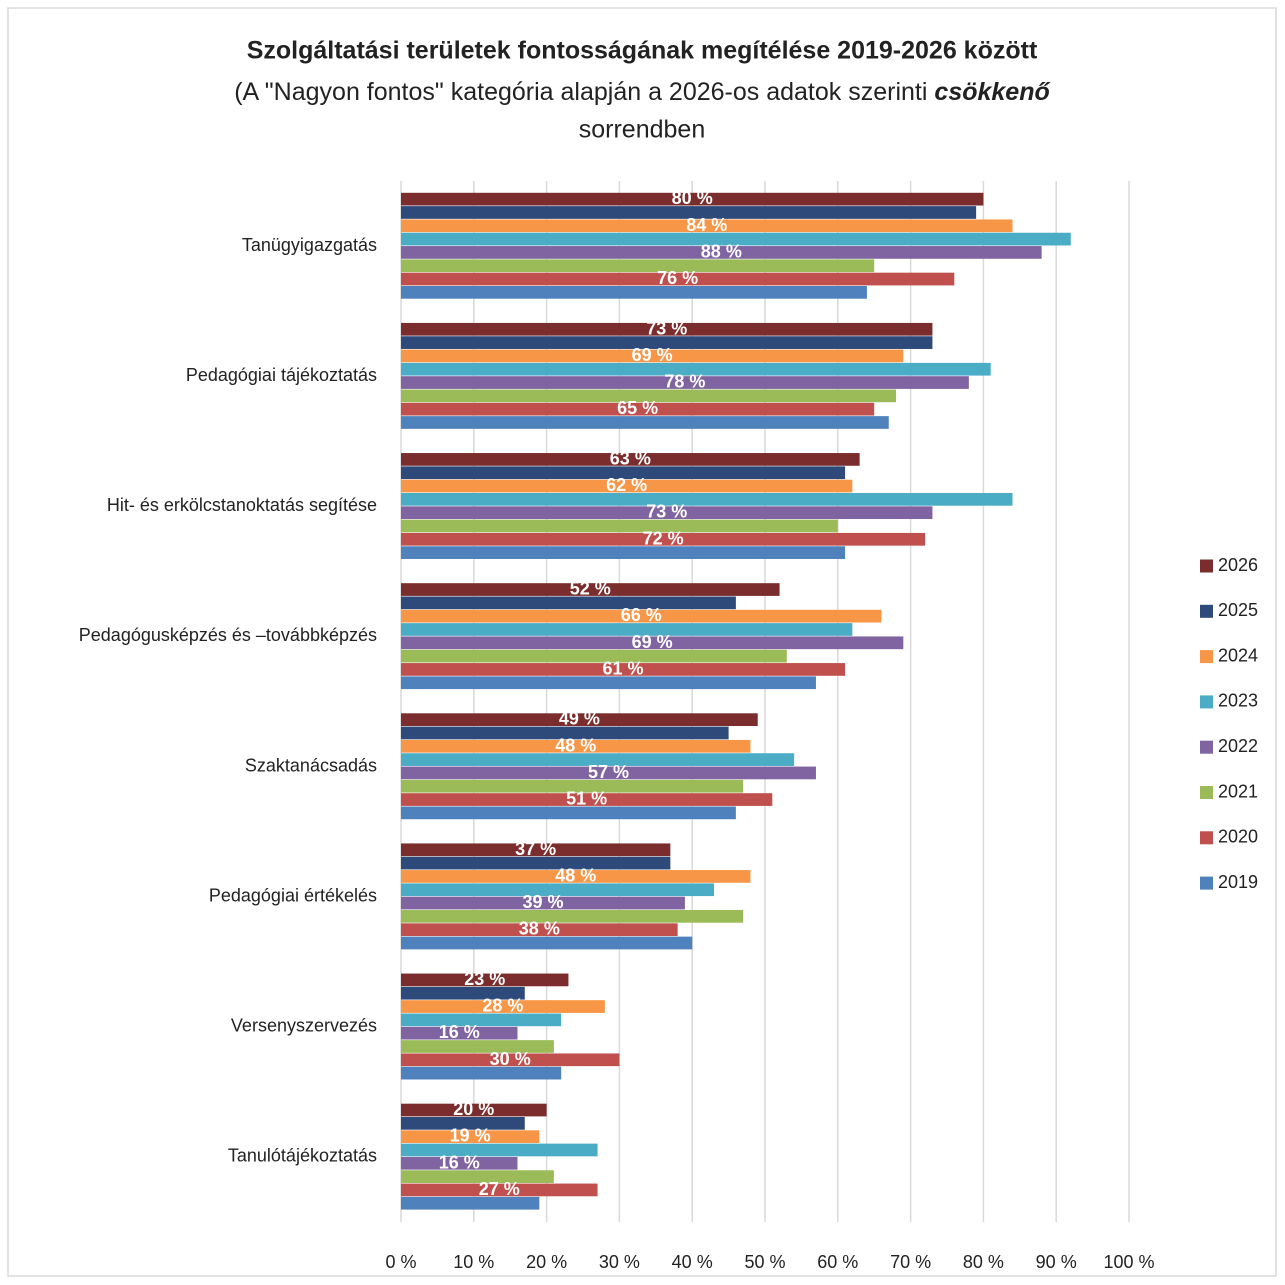  Describe the element at coordinates (1056, 1262) in the screenshot. I see `x-tick-label: 90 %` at that location.